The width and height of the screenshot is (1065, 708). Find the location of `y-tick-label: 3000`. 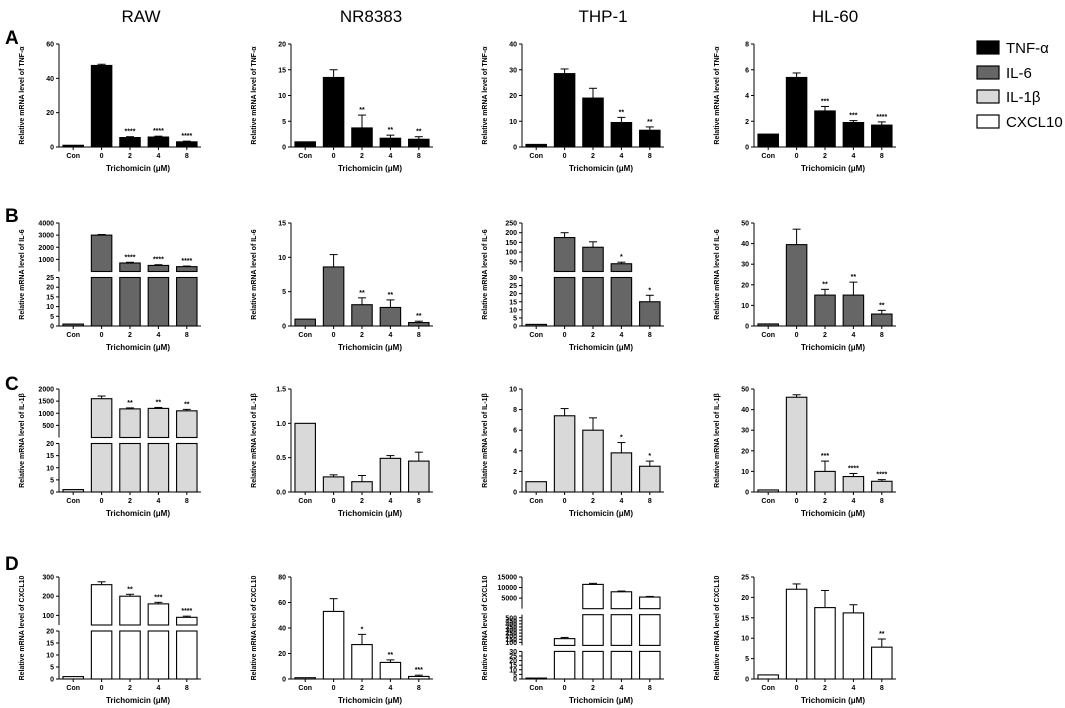

y-tick-label: 3000 is located at coordinates (46, 236).